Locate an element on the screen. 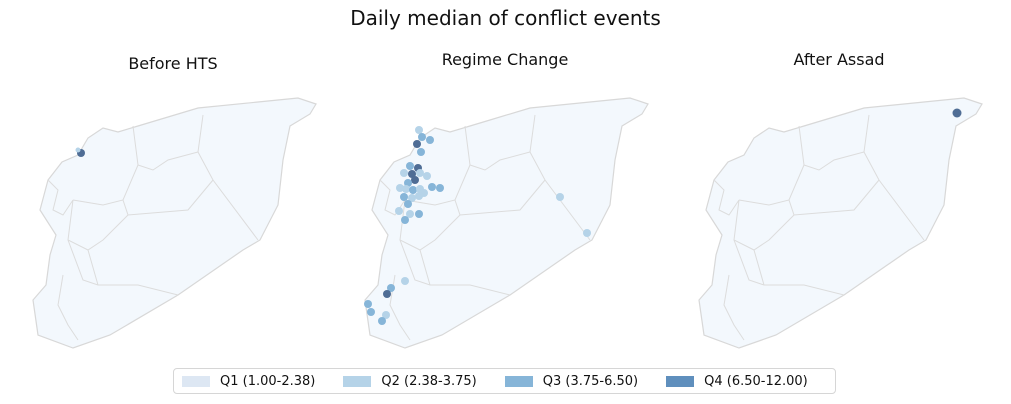  panel-title-after-assad: After Assad is located at coordinates (839, 59).